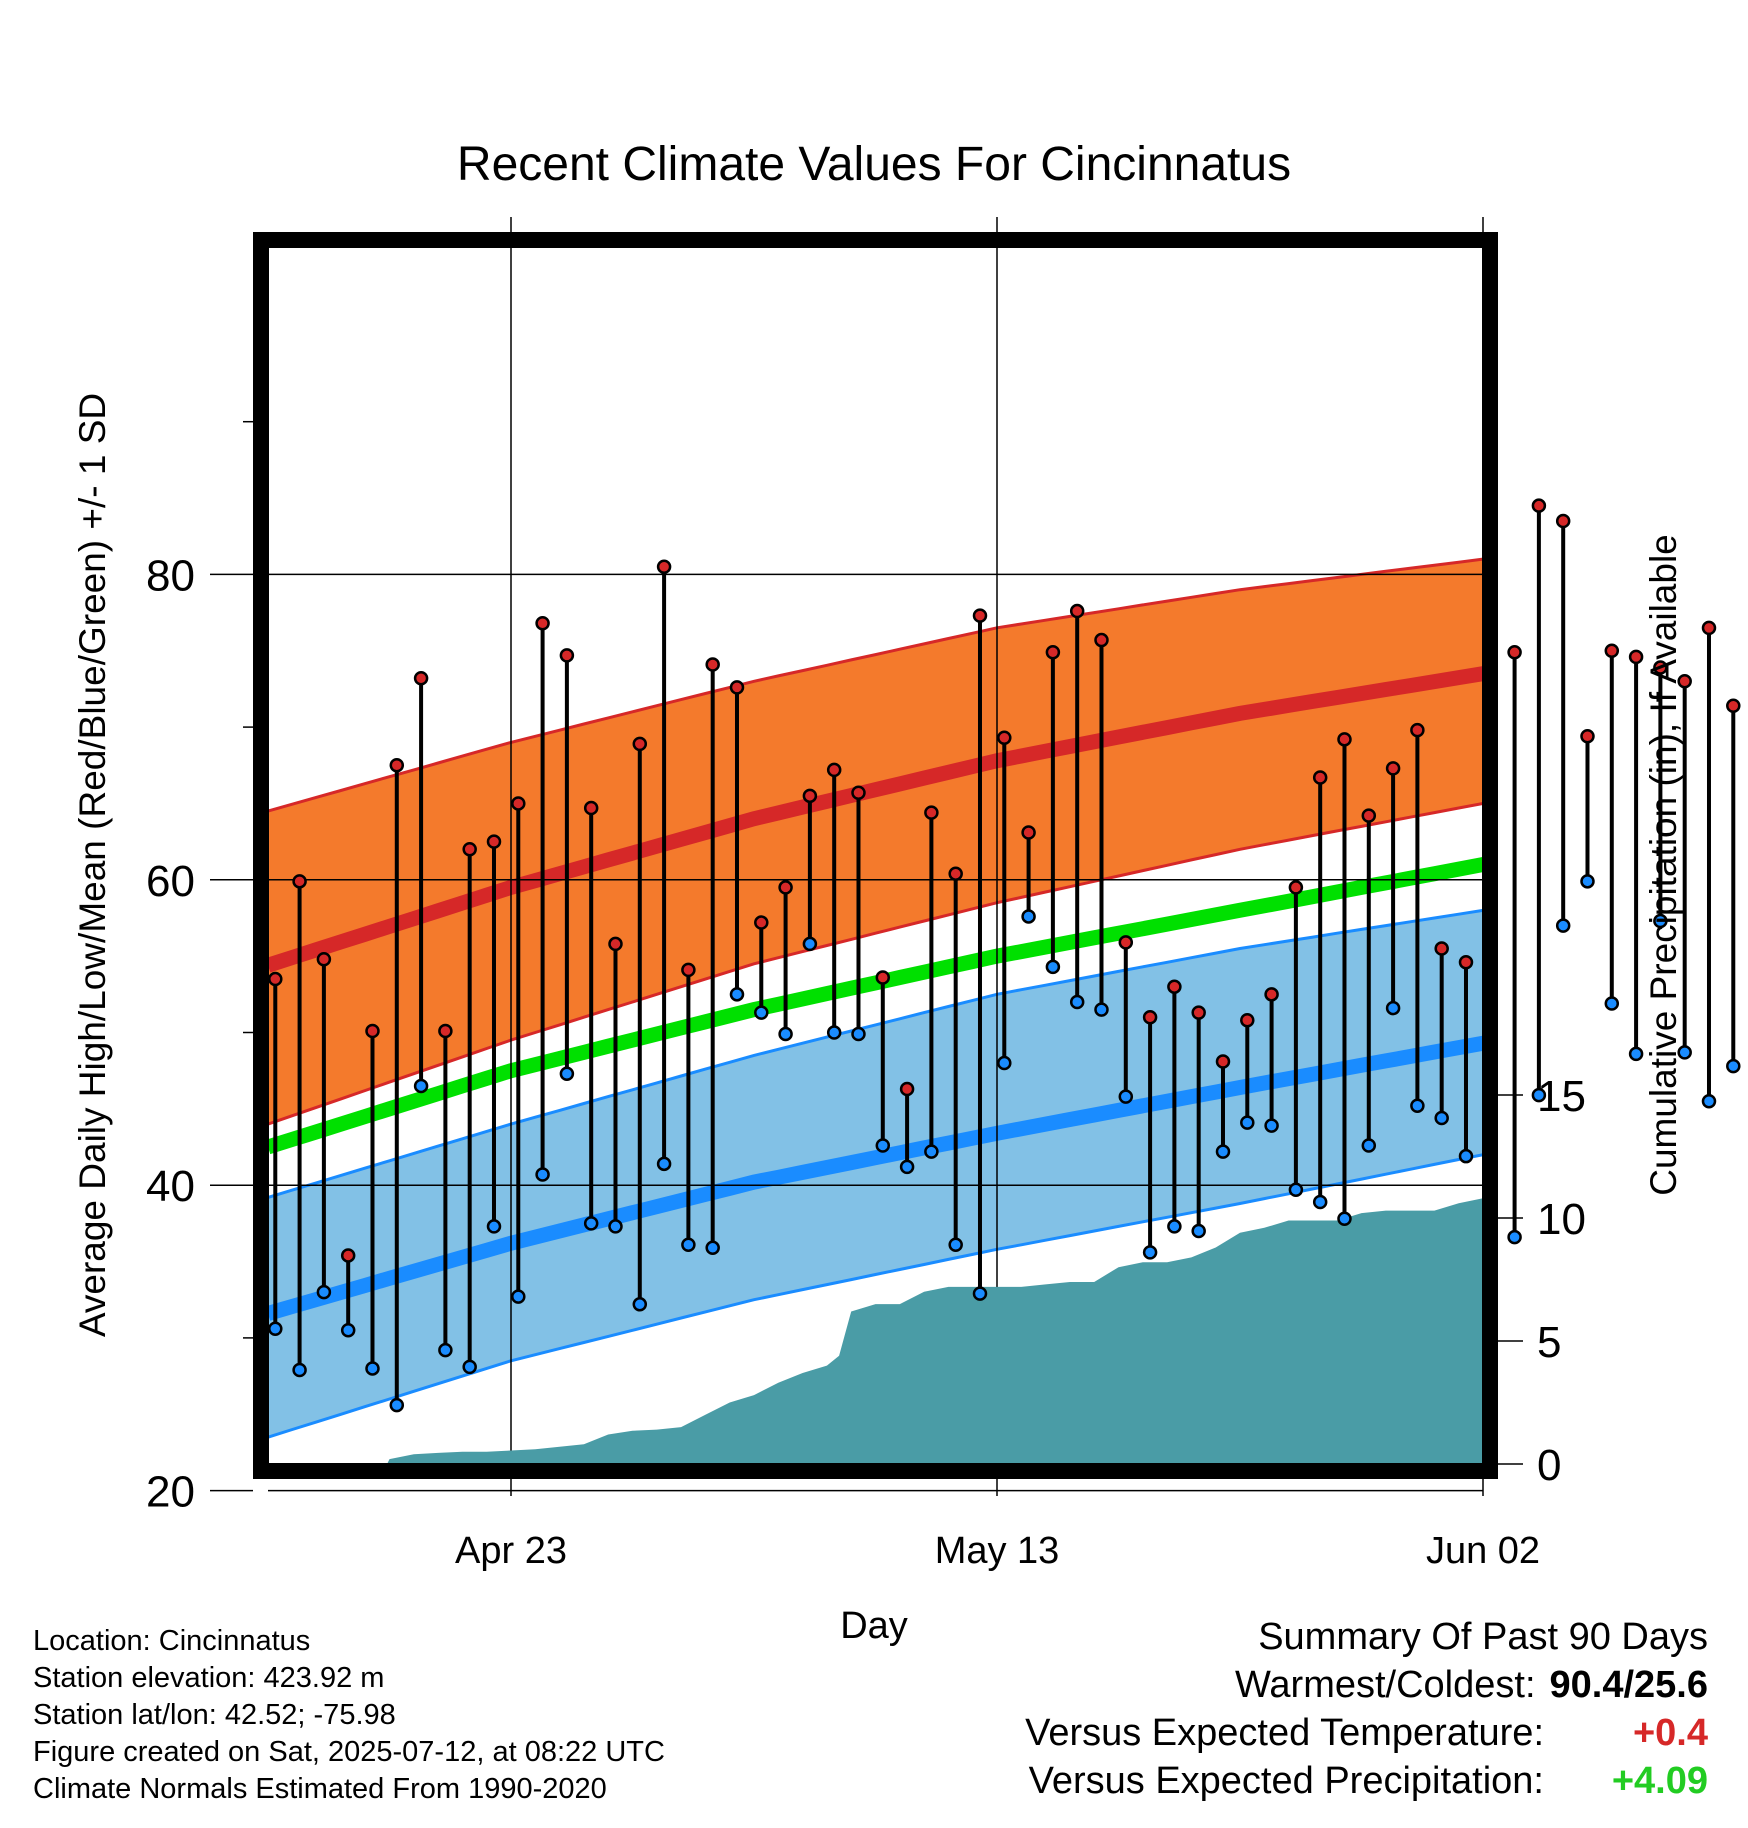 The image size is (1748, 1828). What do you see at coordinates (170, 1186) in the screenshot?
I see `y-tick-label: 40` at bounding box center [170, 1186].